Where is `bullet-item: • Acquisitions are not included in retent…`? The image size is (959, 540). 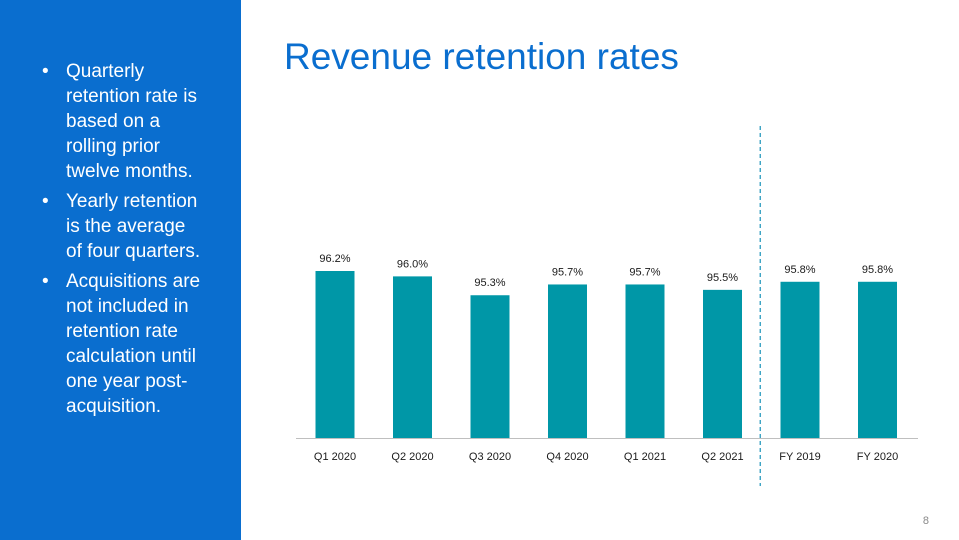
bullet-item: • Acquisitions are not included in retent… is located at coordinates (122, 344).